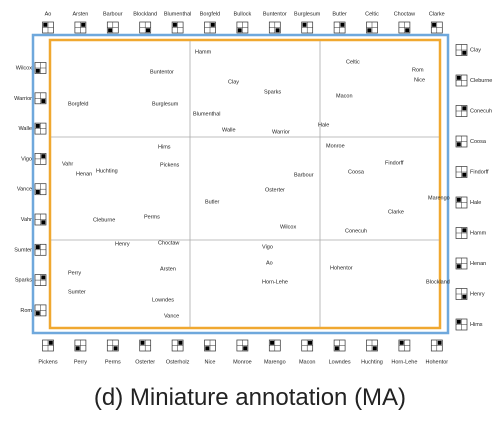 This screenshot has width=500, height=421. What do you see at coordinates (84, 174) in the screenshot?
I see `map-label: Henan` at bounding box center [84, 174].